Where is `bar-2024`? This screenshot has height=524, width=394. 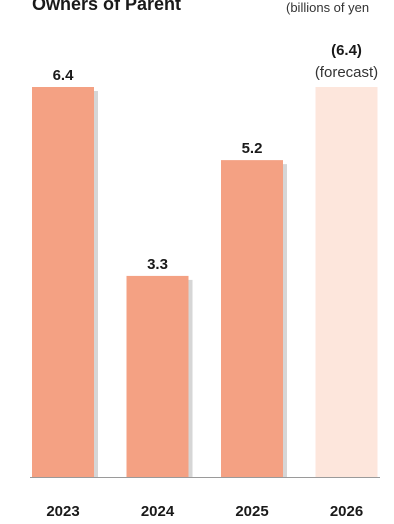 bar-2024 is located at coordinates (157, 376).